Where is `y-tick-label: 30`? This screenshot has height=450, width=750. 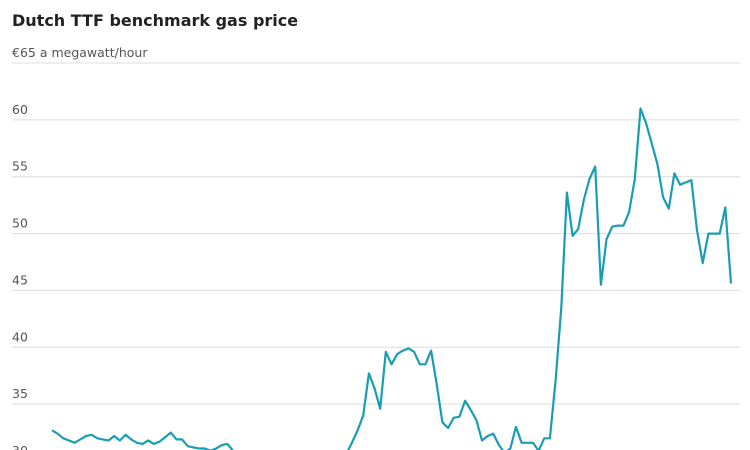
y-tick-label: 30 is located at coordinates (20, 446).